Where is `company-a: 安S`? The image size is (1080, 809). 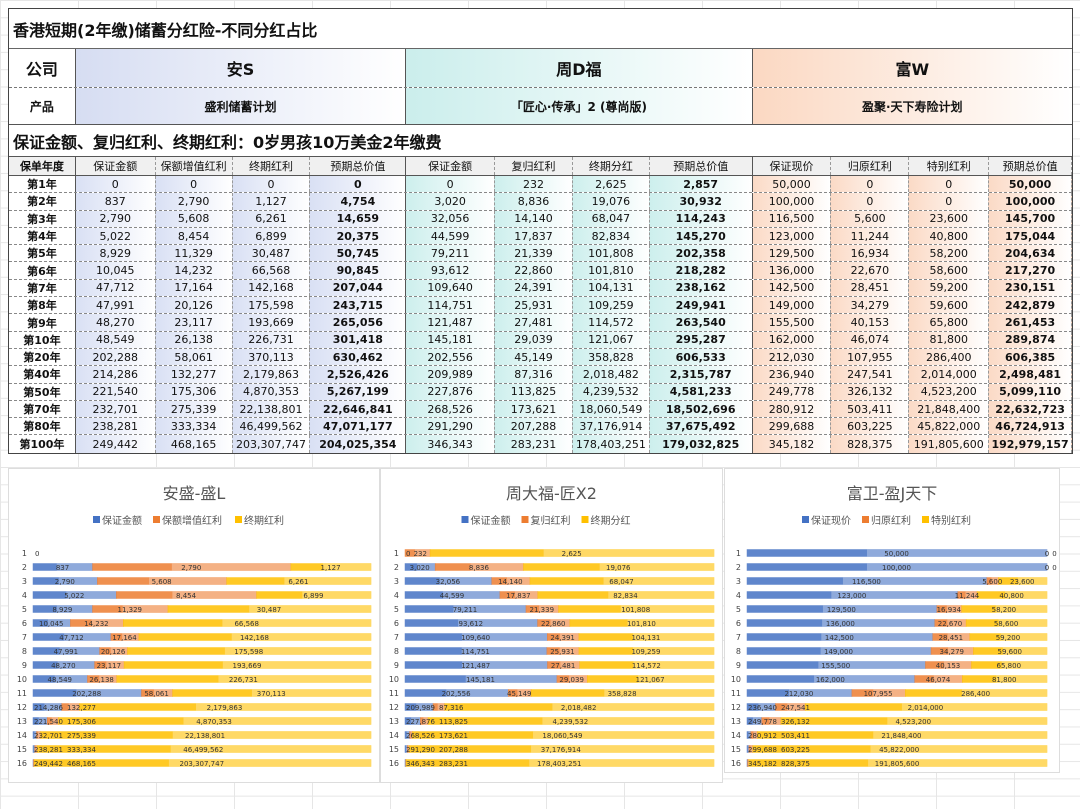
company-a: 安S is located at coordinates (241, 68).